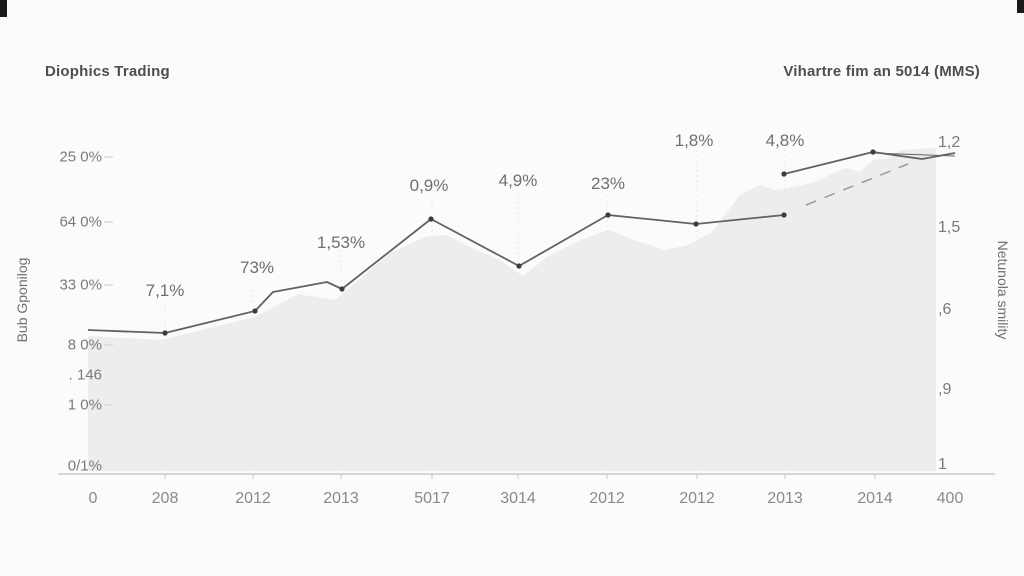 The width and height of the screenshot is (1024, 576). Describe the element at coordinates (93, 498) in the screenshot. I see `x-tick-label: 0` at that location.